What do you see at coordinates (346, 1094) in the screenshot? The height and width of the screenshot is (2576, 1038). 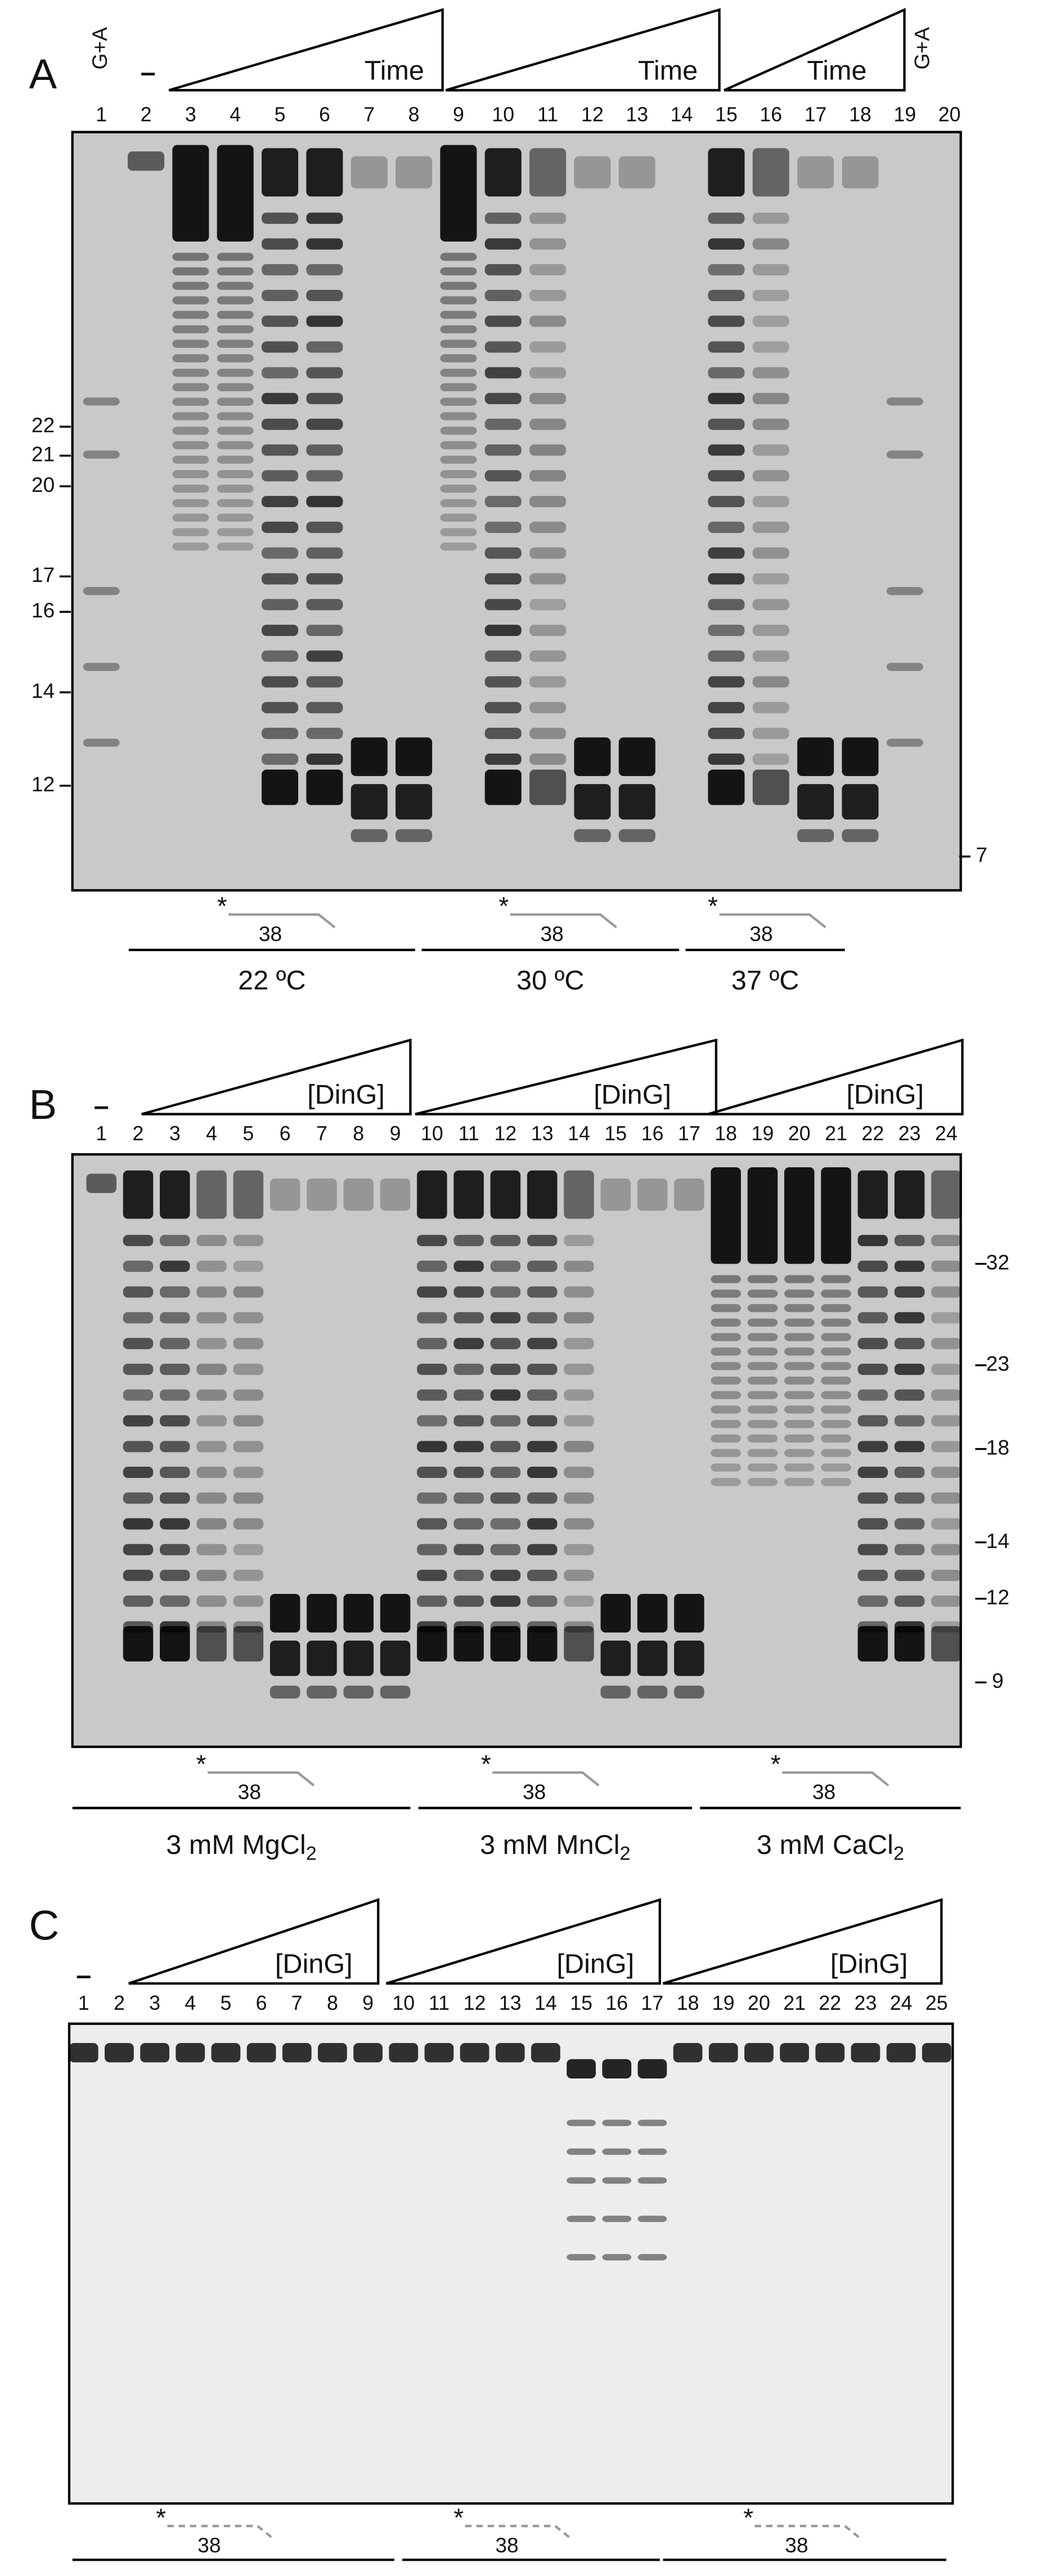 I see `triangle-label: [DinG]` at bounding box center [346, 1094].